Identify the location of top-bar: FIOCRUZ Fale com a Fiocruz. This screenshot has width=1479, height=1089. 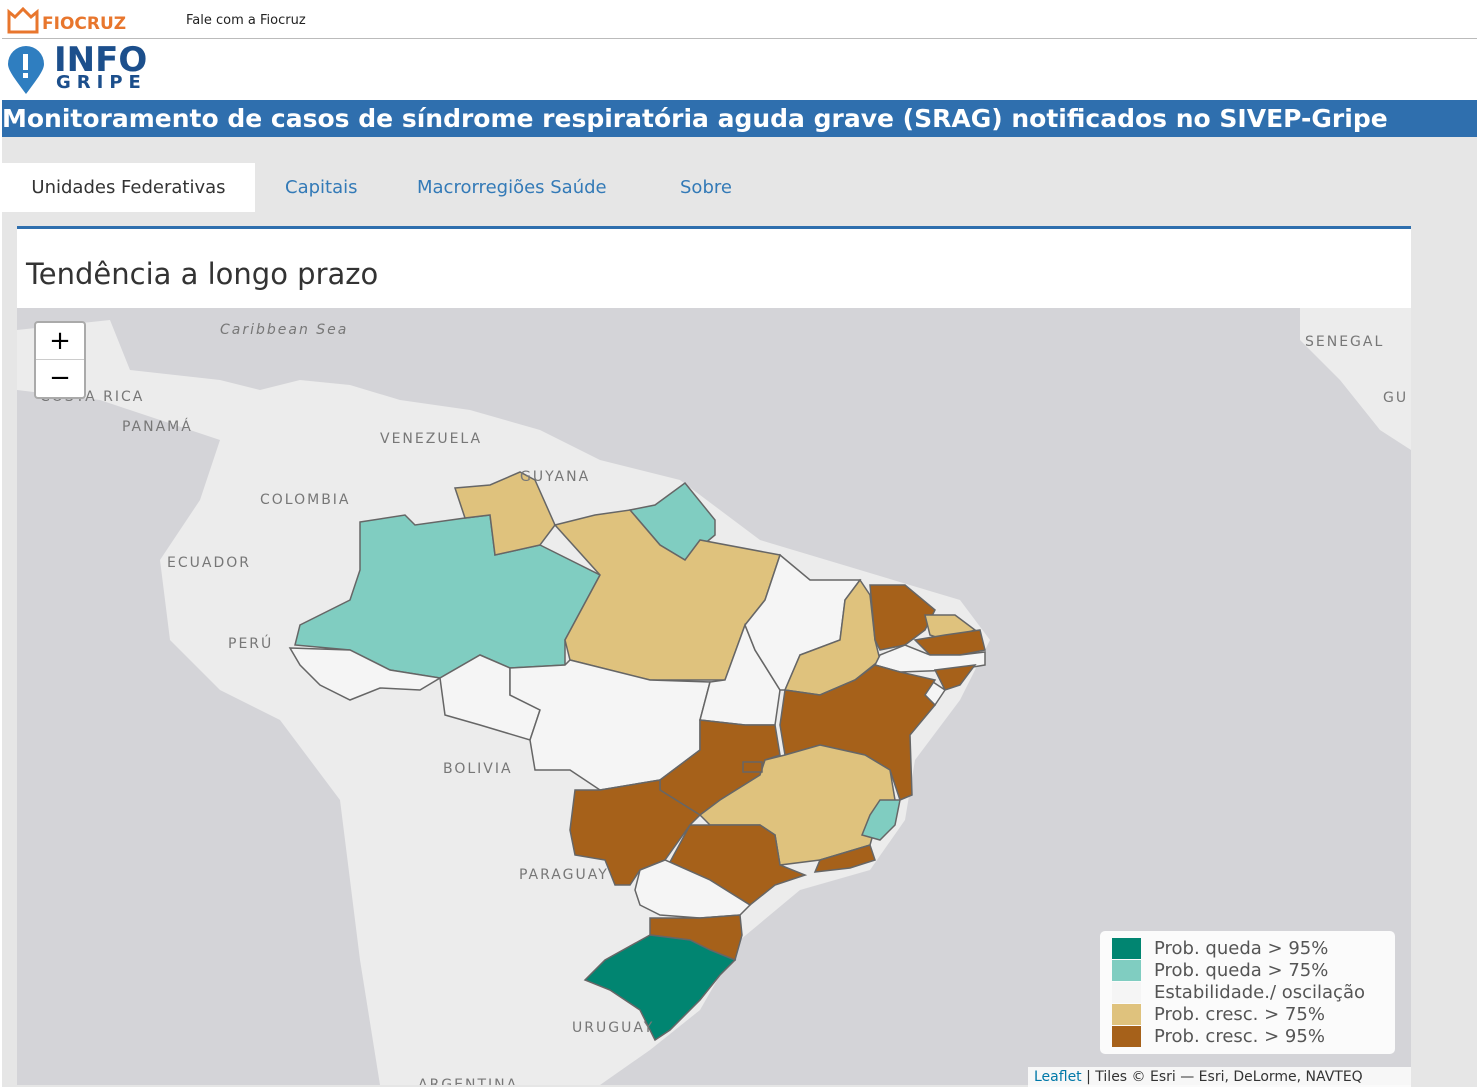
(739, 20).